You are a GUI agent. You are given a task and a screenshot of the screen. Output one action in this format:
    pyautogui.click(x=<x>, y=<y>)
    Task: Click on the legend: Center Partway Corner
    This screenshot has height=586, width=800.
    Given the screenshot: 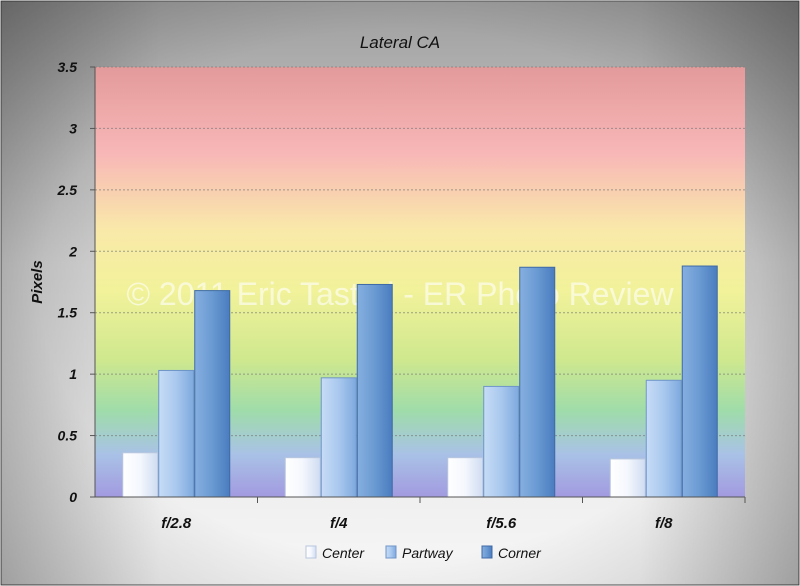 What is the action you would take?
    pyautogui.click(x=423, y=553)
    